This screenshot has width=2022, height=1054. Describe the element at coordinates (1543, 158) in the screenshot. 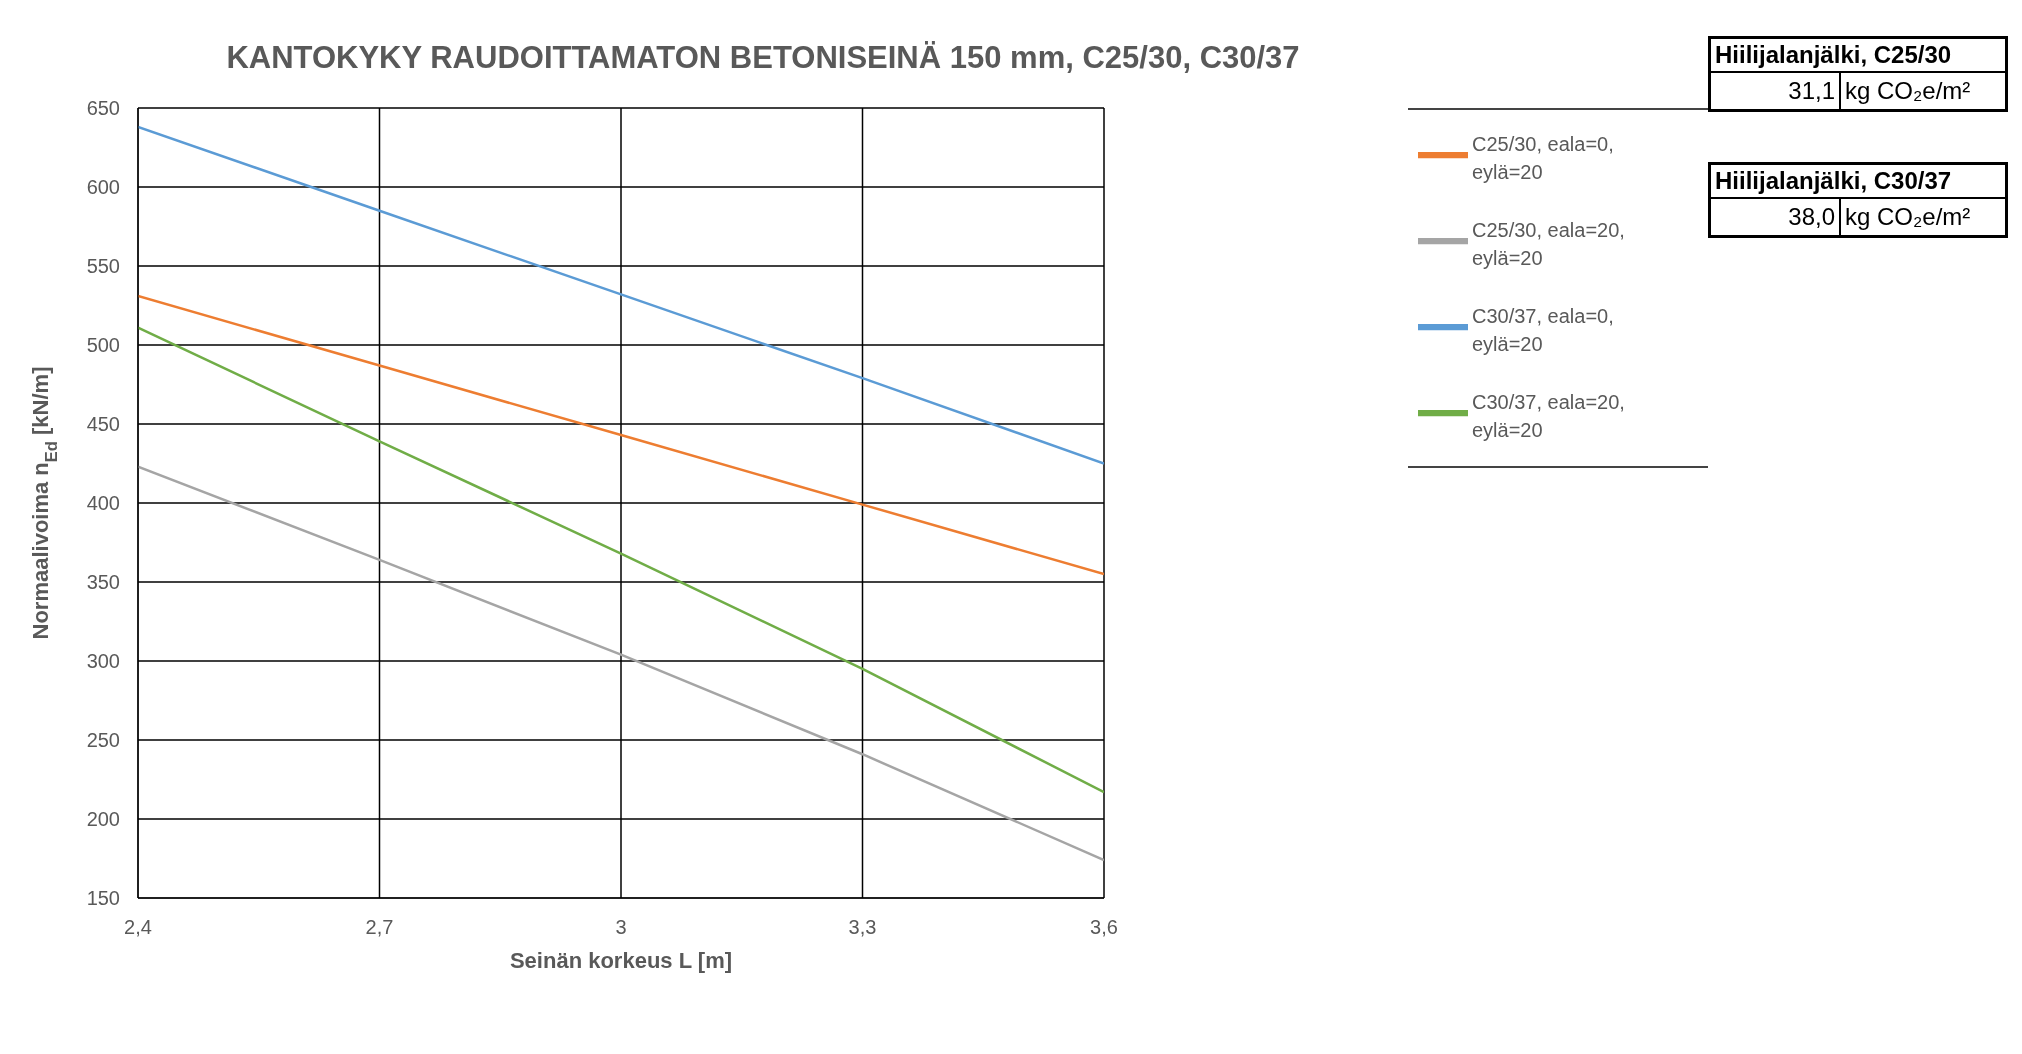

I see `legend-label: C25/30, eala=0, eylä=20` at that location.